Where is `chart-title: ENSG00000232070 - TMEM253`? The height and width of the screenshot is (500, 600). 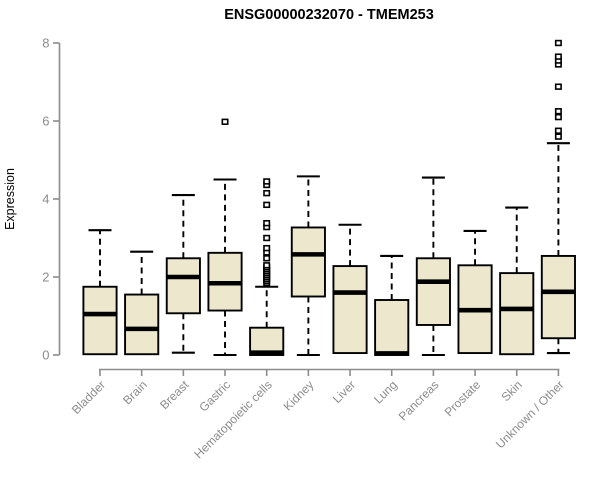
chart-title: ENSG00000232070 - TMEM253 is located at coordinates (329, 15).